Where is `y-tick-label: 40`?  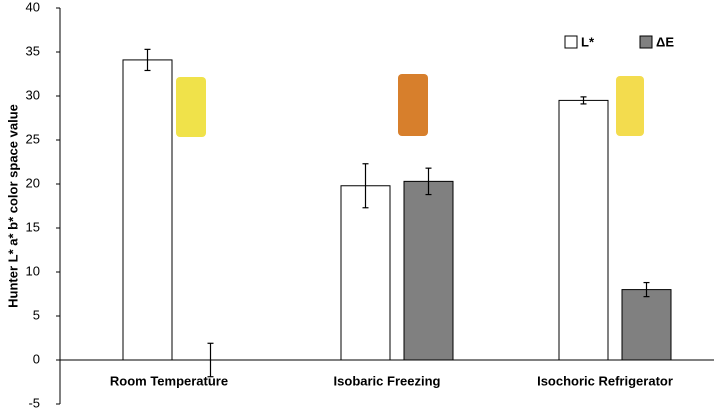
y-tick-label: 40 is located at coordinates (33, 7).